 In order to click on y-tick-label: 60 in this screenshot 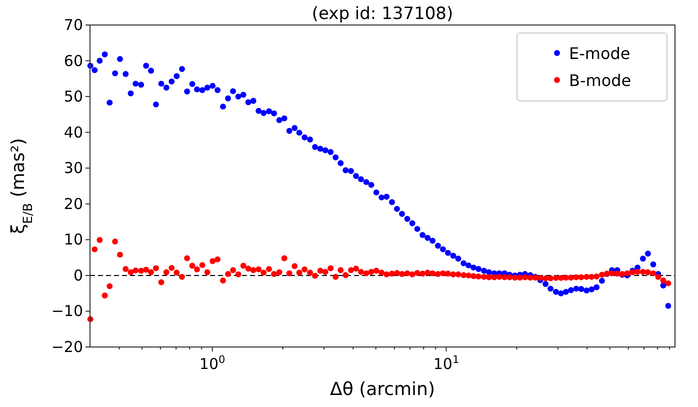, I will do `click(73, 61)`.